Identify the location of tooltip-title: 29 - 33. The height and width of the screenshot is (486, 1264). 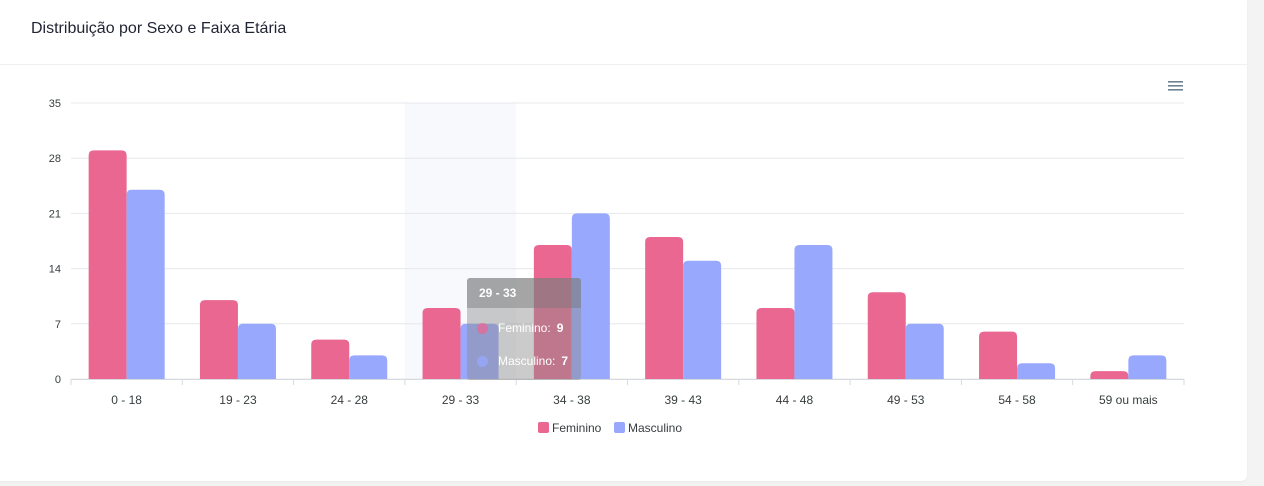
(524, 293).